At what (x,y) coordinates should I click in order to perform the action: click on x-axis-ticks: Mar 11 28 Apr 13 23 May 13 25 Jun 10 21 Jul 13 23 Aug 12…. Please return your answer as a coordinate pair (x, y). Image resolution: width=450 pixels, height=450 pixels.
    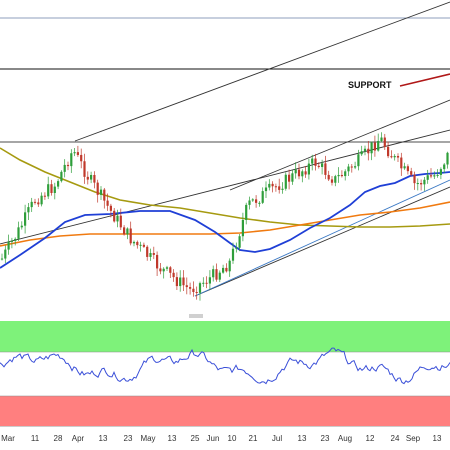
    Looking at the image, I should click on (221, 438).